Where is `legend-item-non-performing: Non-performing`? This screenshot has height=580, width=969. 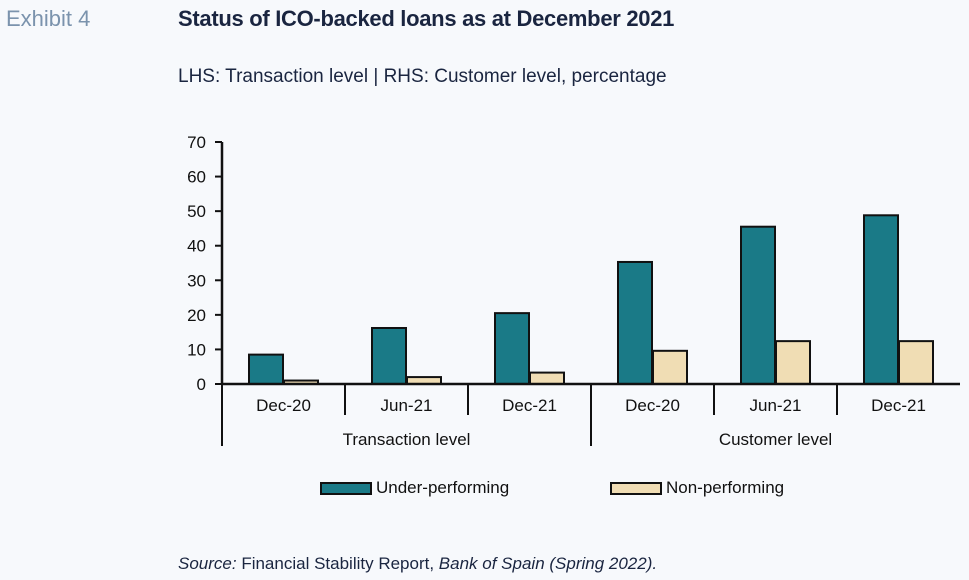 legend-item-non-performing: Non-performing is located at coordinates (697, 488).